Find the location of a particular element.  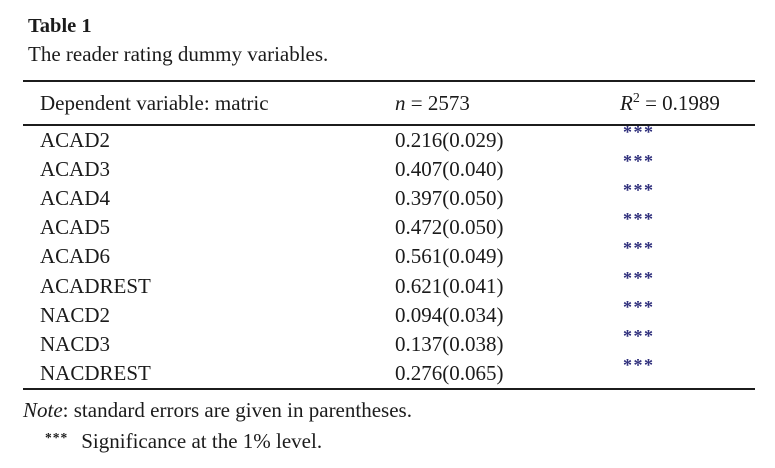

significance-marker: *** is located at coordinates (57, 437).